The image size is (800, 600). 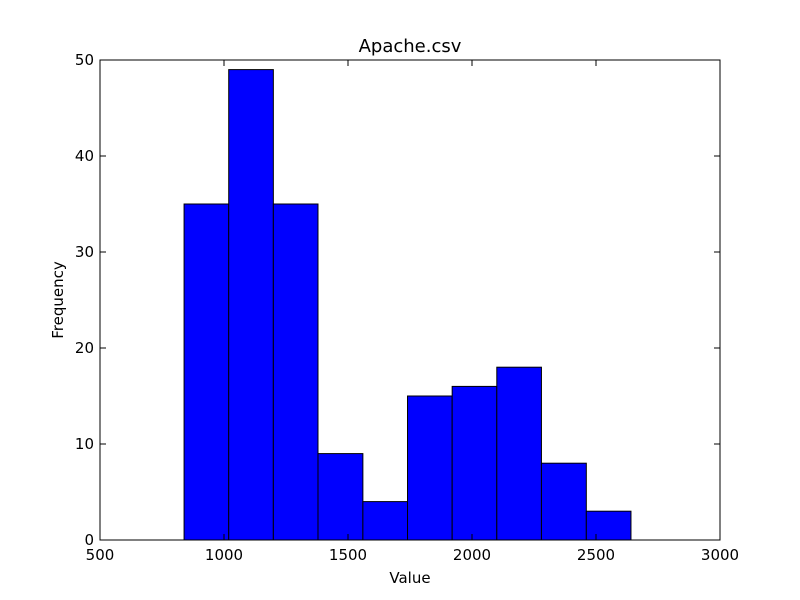 I want to click on y-tick-label-1: 10, so click(x=84, y=444).